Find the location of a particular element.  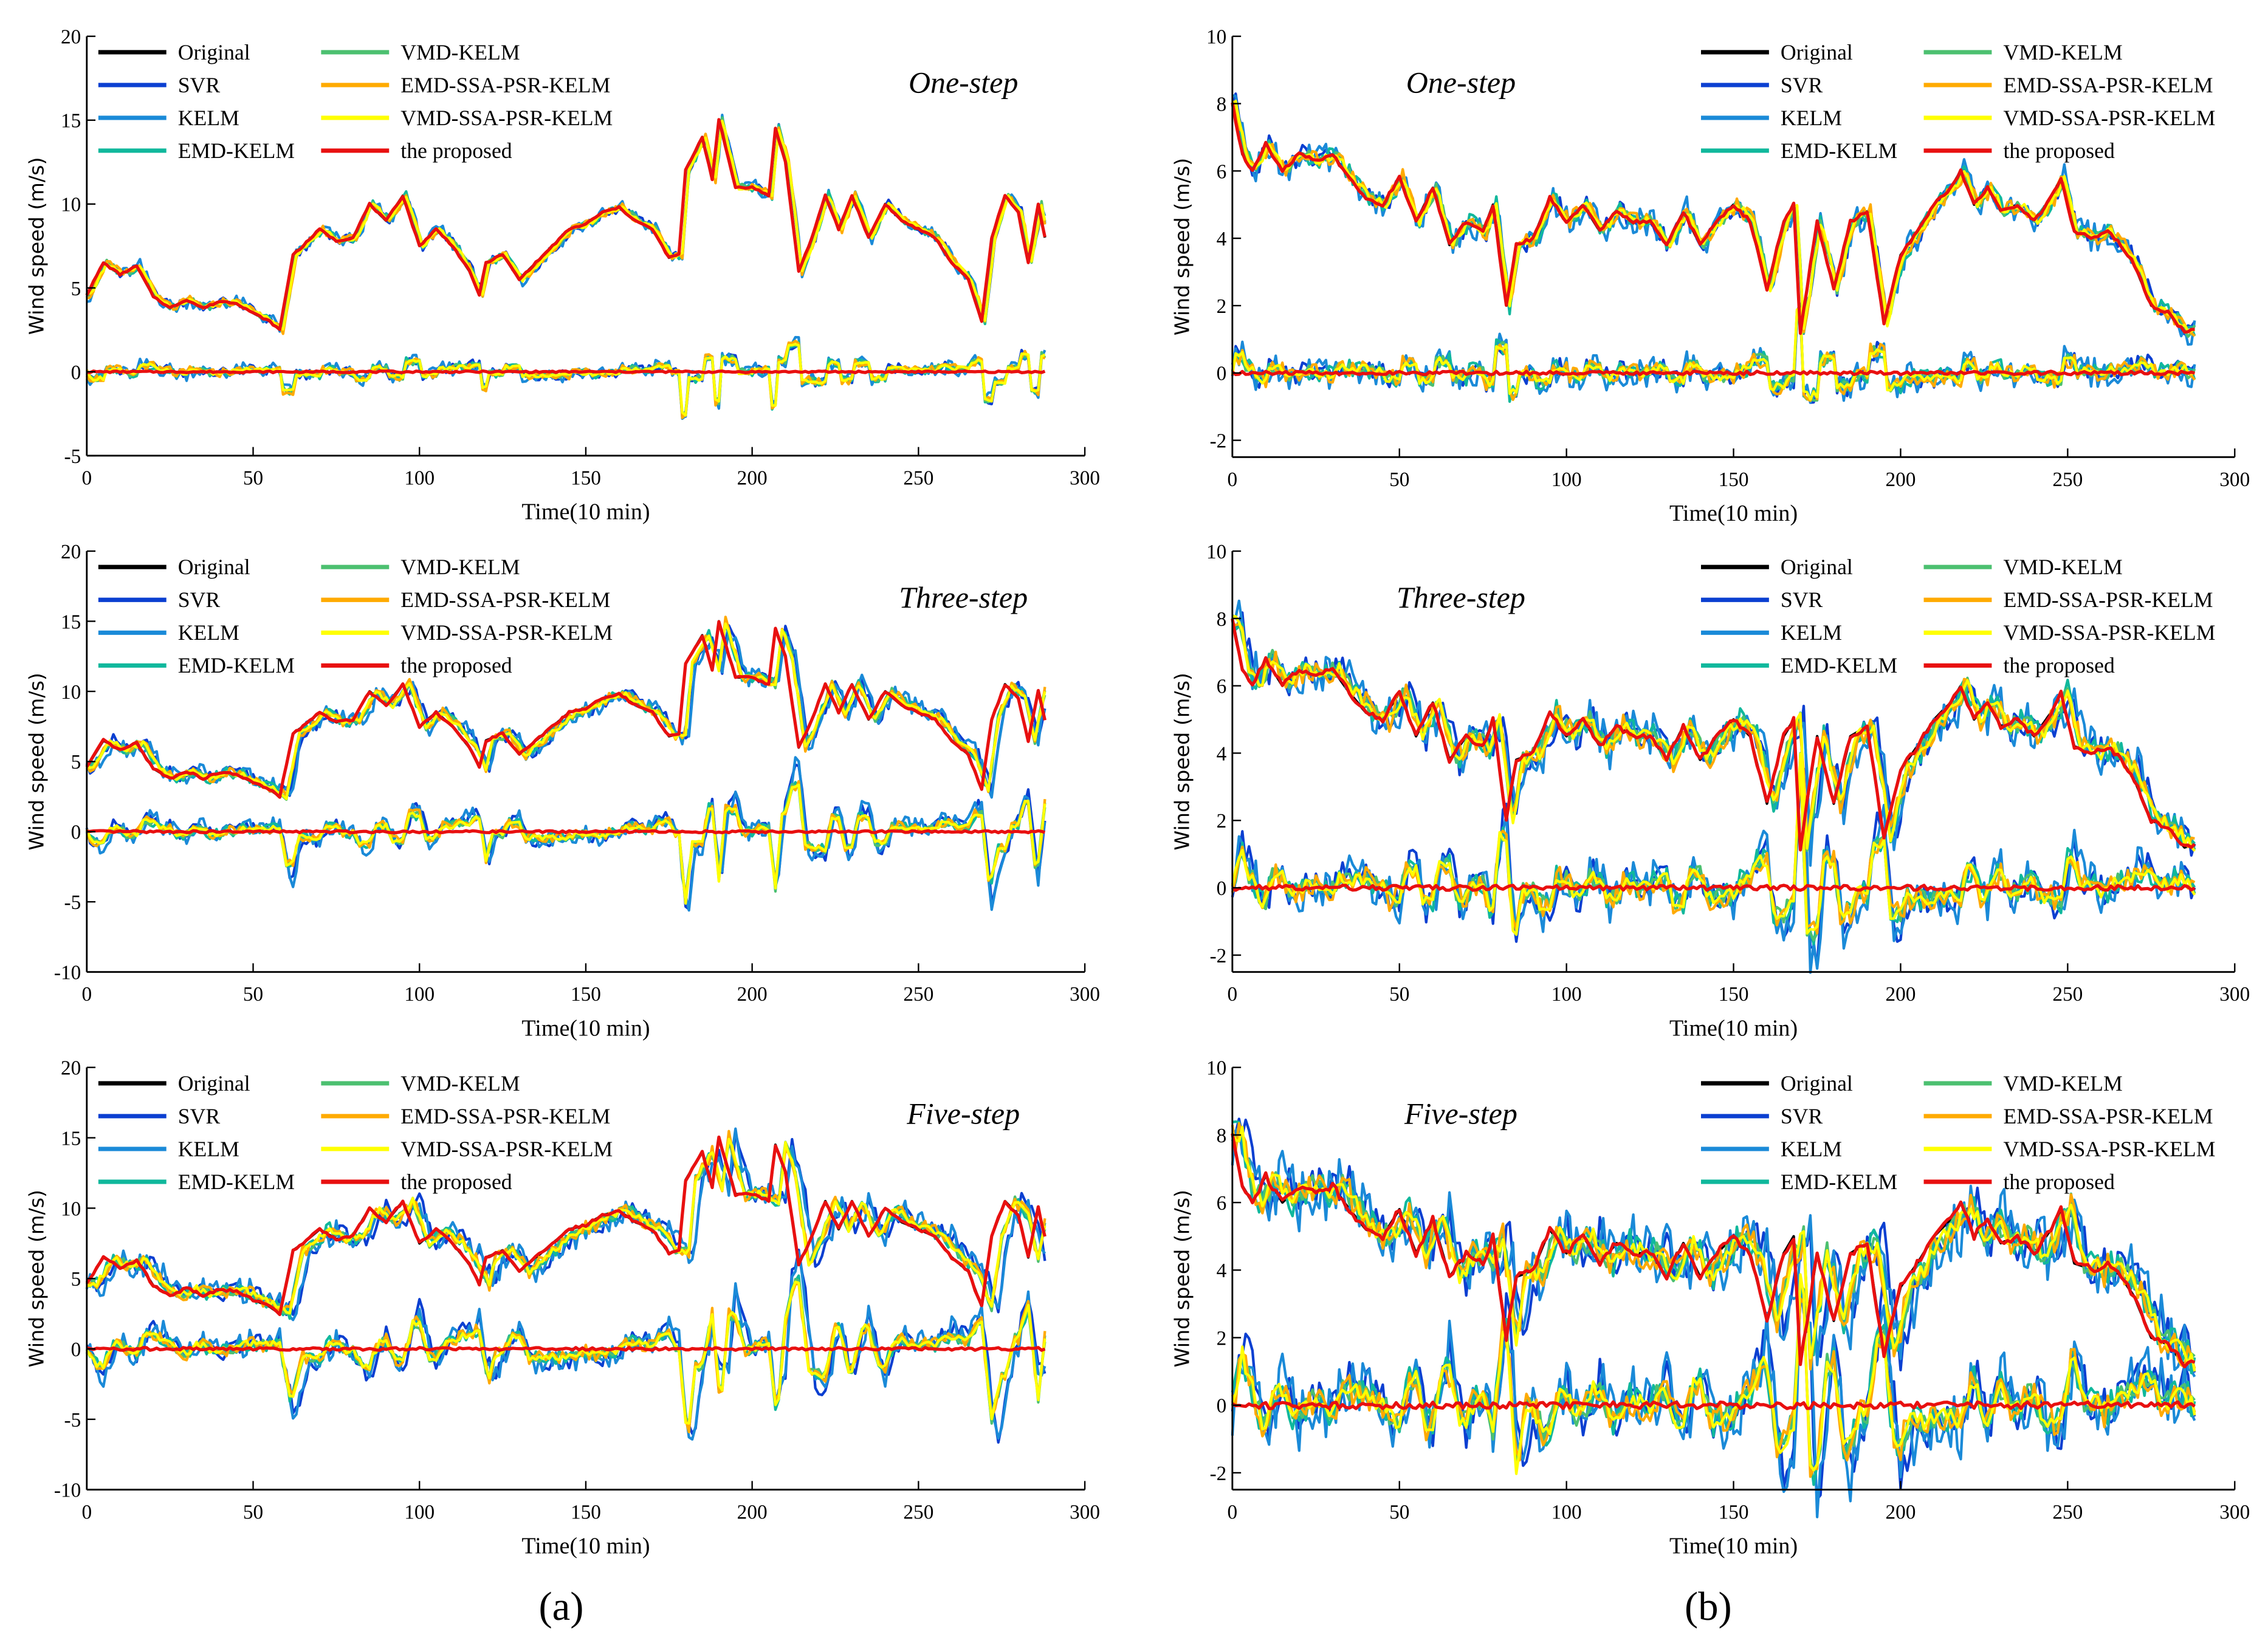

series-line-vmd-kelm is located at coordinates (1713, 219).